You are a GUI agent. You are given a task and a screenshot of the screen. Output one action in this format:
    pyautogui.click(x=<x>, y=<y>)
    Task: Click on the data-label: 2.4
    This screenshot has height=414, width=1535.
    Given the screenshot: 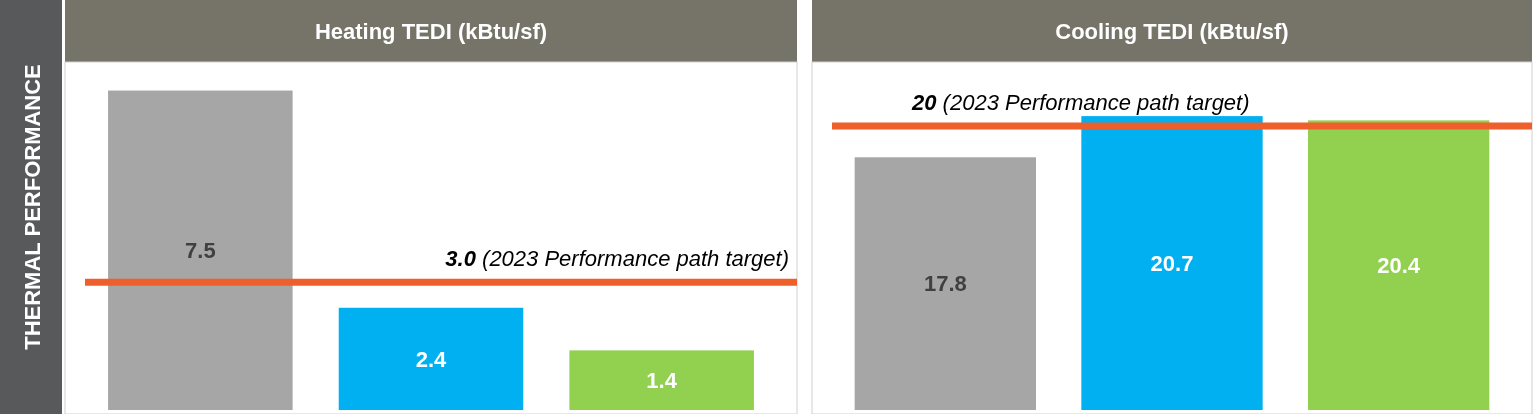 What is the action you would take?
    pyautogui.click(x=431, y=359)
    